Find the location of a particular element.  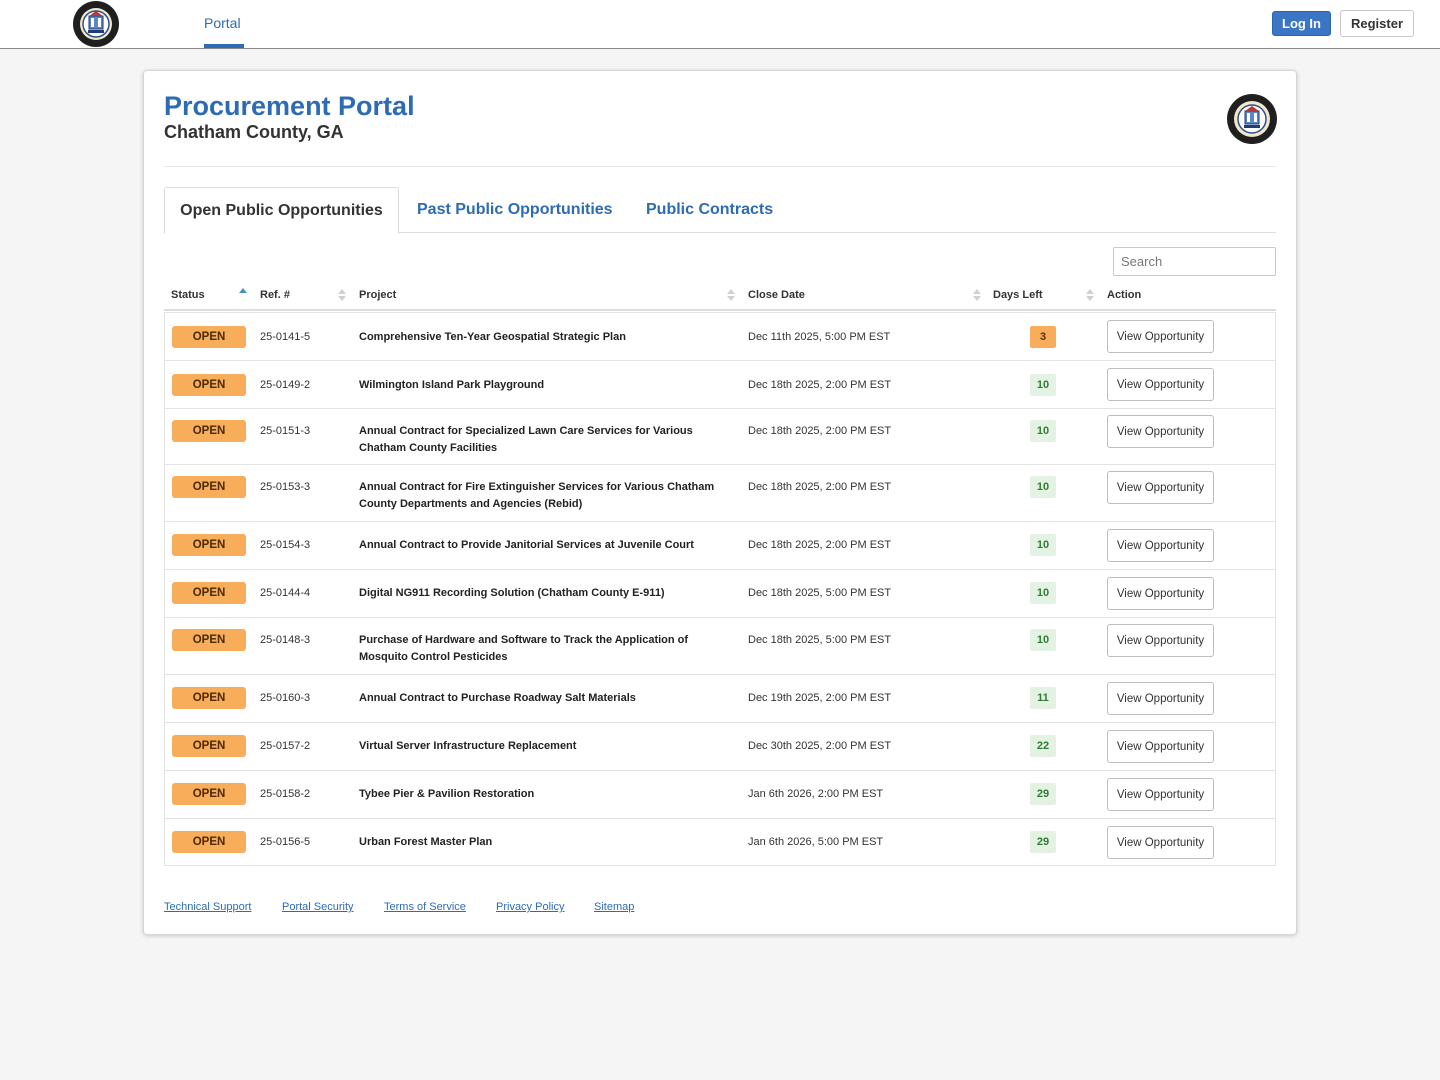

footer-link-sitemap: Sitemap is located at coordinates (614, 907).